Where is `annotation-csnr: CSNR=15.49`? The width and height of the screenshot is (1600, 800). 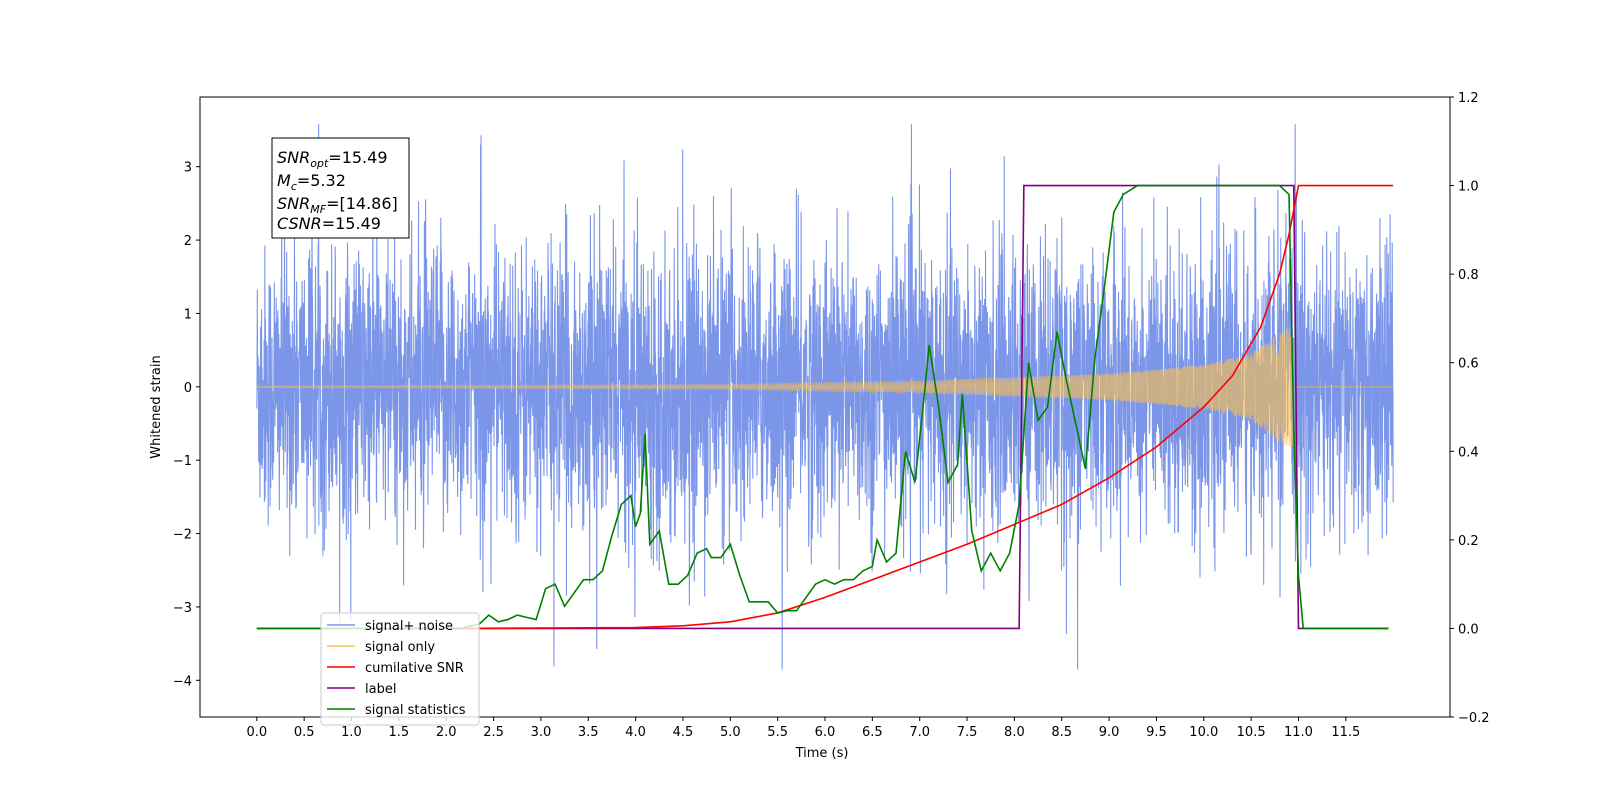 annotation-csnr: CSNR=15.49 is located at coordinates (329, 223).